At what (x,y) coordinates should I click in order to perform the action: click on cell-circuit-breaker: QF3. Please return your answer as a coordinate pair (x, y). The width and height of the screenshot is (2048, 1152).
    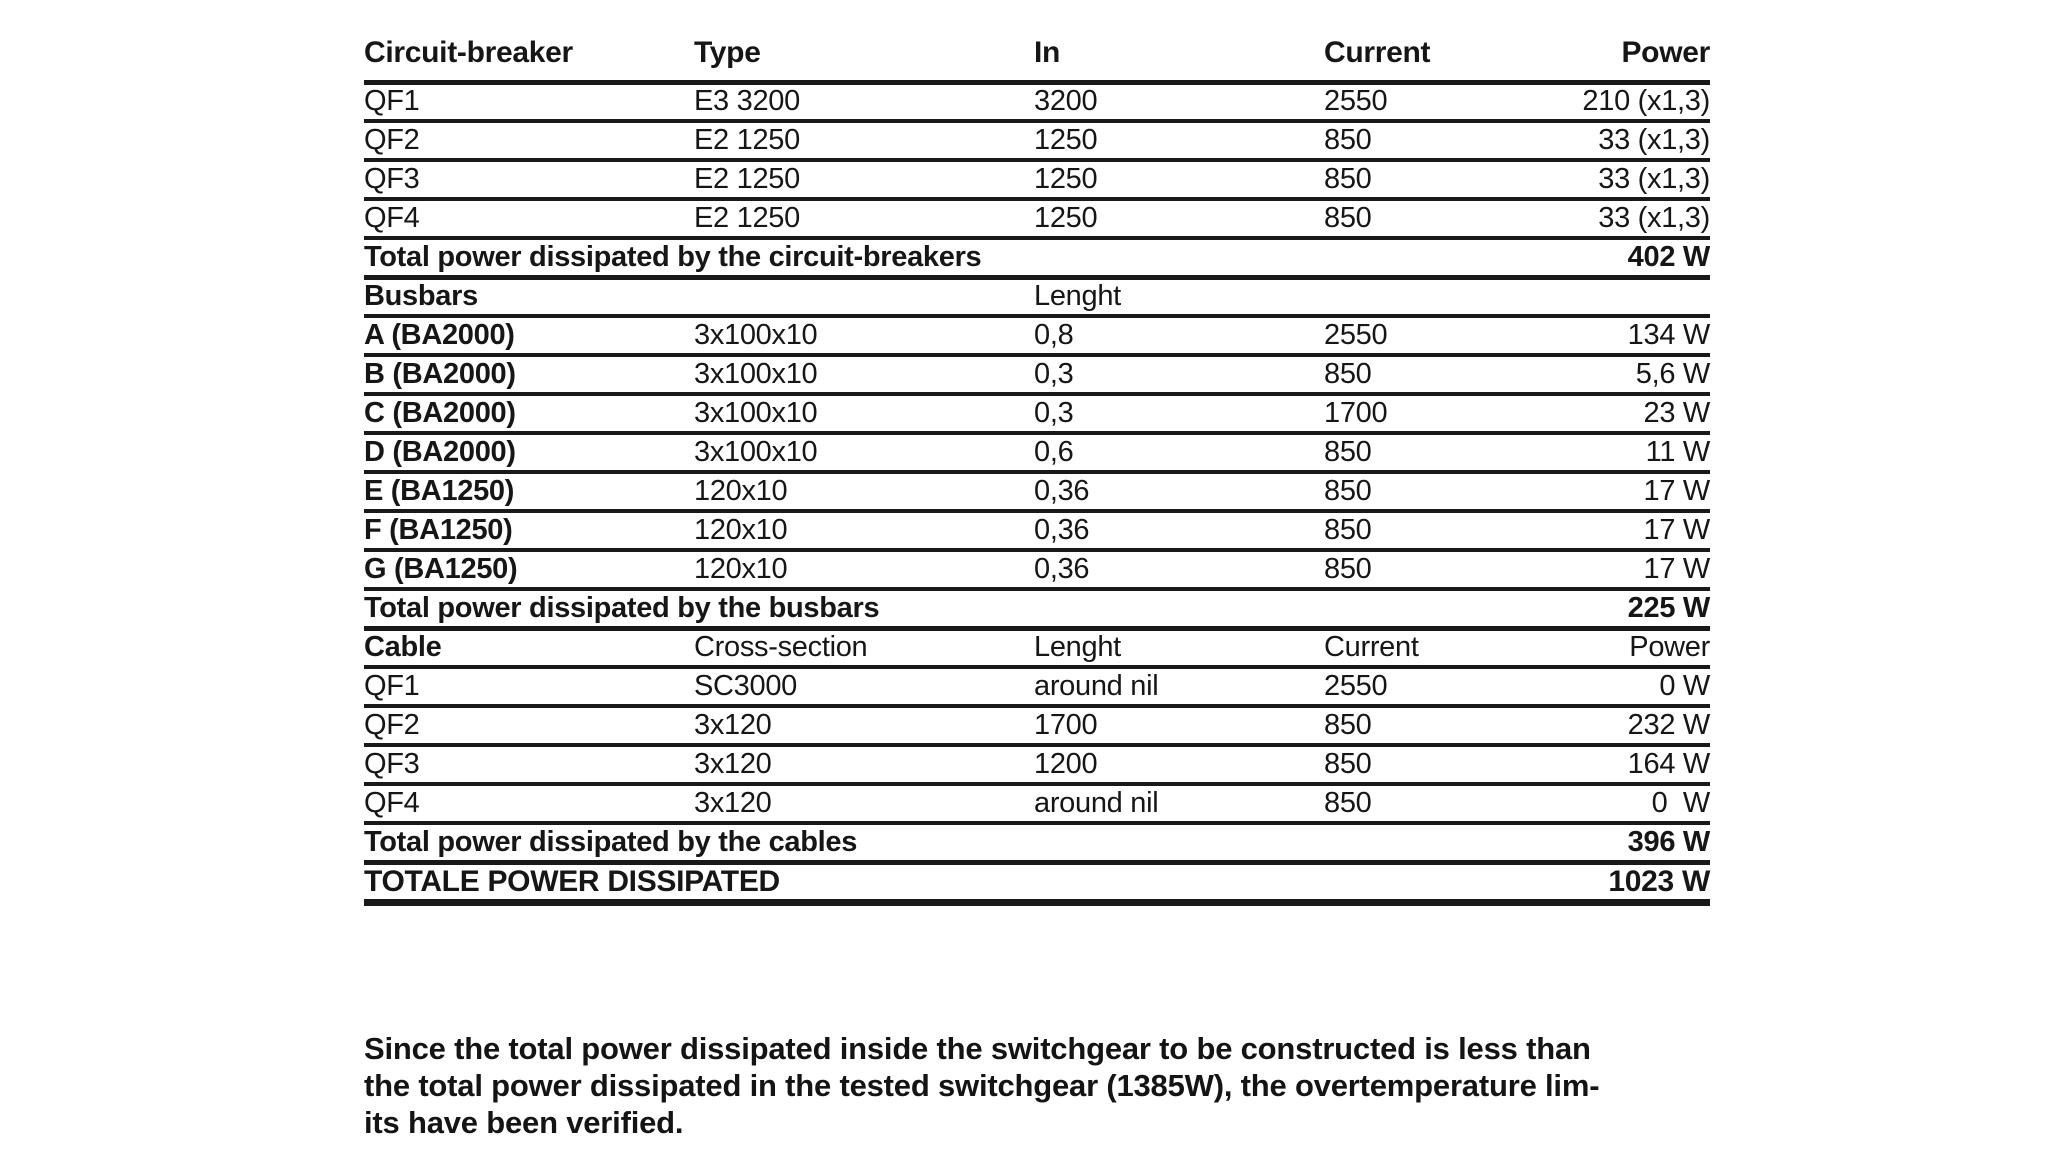
    Looking at the image, I should click on (529, 180).